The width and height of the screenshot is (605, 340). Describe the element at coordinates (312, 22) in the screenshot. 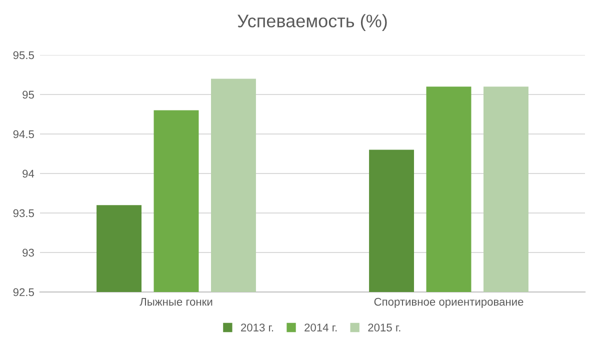

I see `chart-title: Успеваемость (%)` at that location.